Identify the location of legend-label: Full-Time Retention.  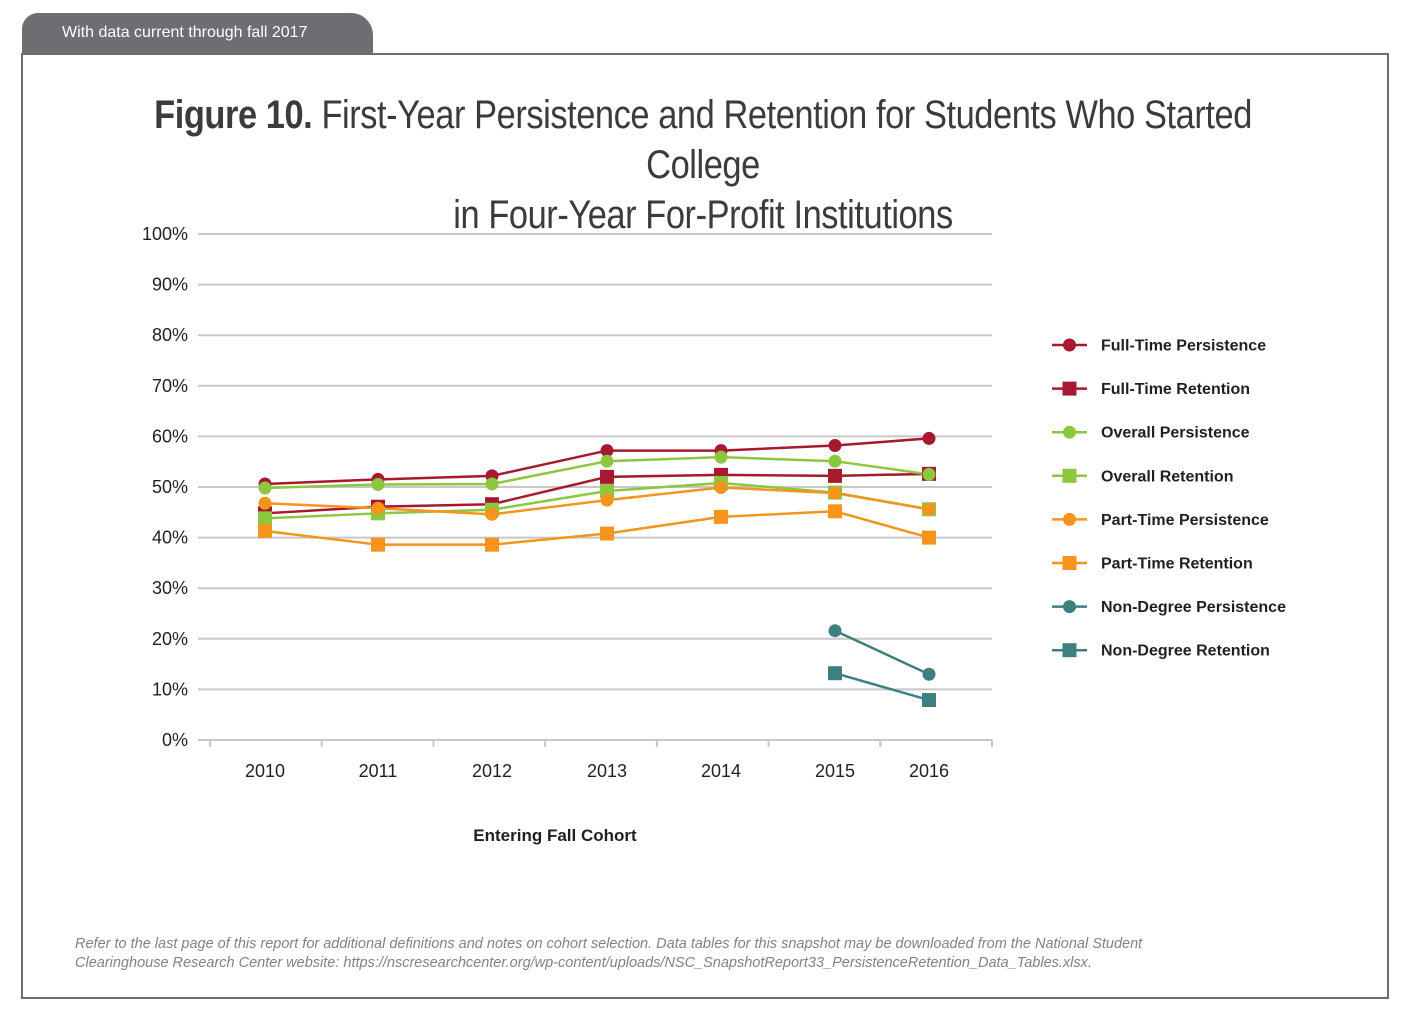
(1175, 389).